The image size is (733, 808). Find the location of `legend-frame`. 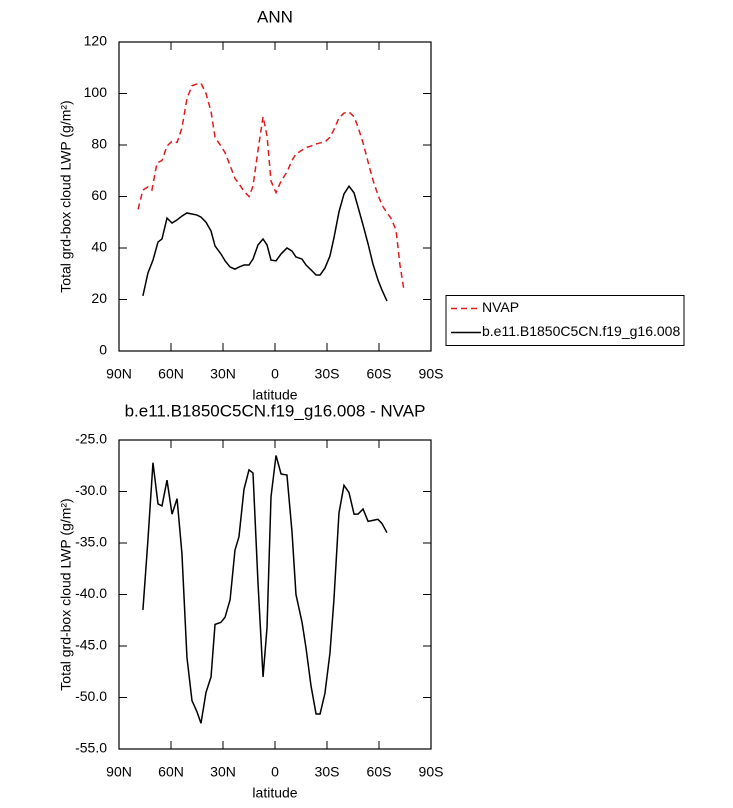

legend-frame is located at coordinates (565, 320).